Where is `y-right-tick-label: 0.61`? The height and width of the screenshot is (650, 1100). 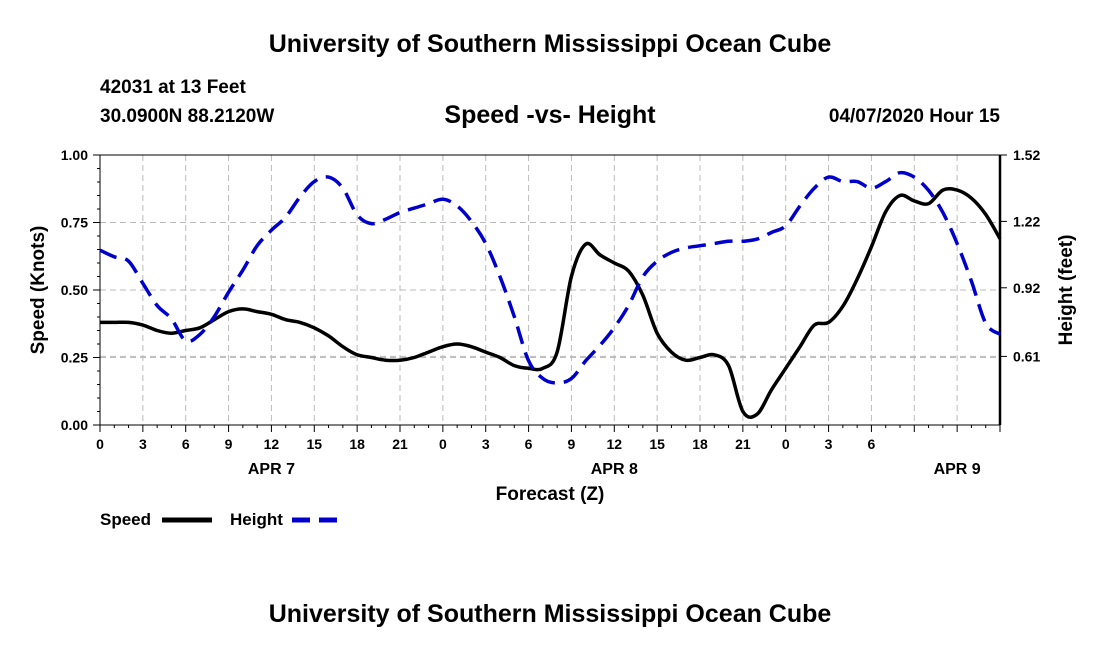 y-right-tick-label: 0.61 is located at coordinates (1026, 356).